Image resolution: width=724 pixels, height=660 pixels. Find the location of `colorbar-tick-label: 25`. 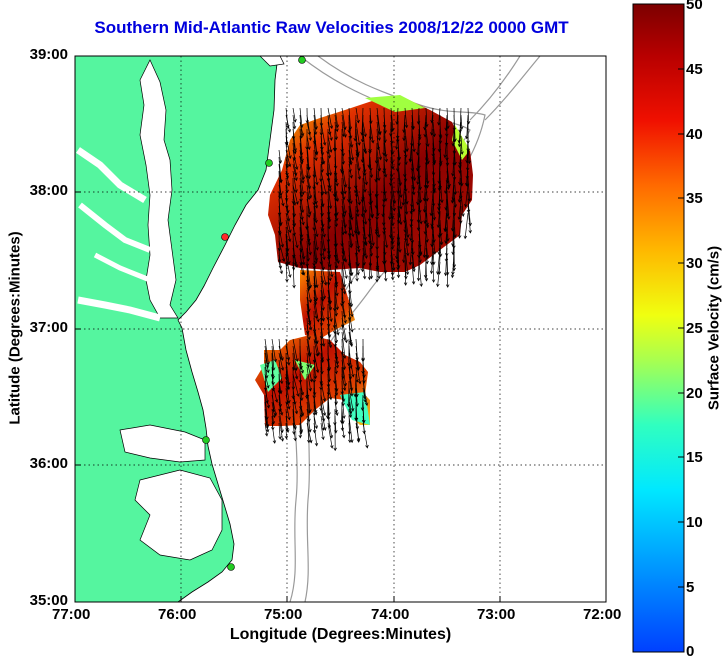

colorbar-tick-label: 25 is located at coordinates (694, 328).